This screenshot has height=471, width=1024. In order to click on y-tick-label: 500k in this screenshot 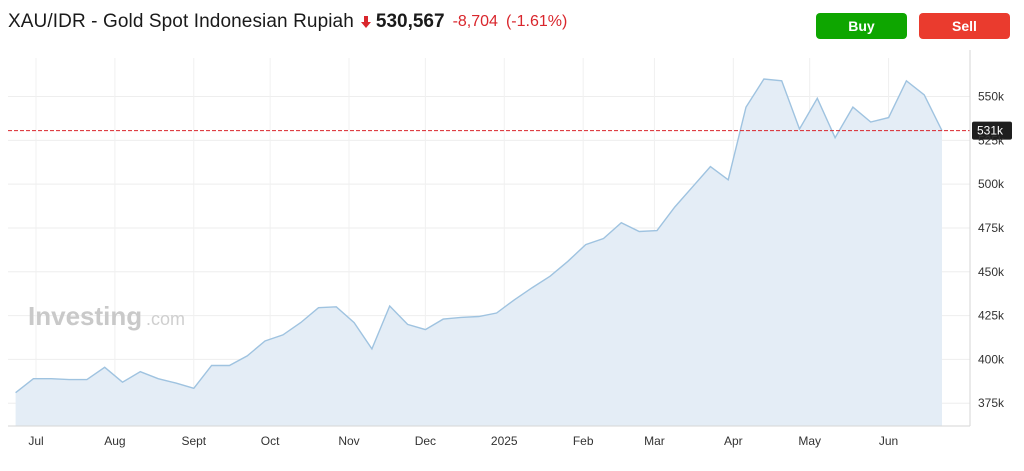, I will do `click(991, 184)`.